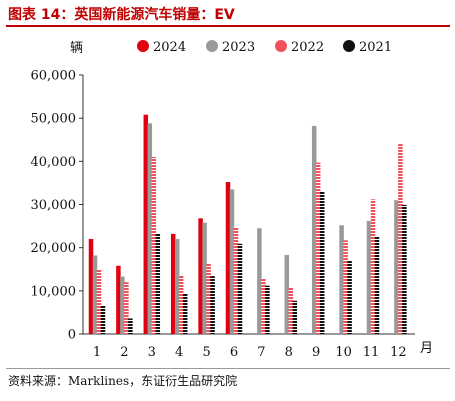  I want to click on source-rule, so click(228, 368).